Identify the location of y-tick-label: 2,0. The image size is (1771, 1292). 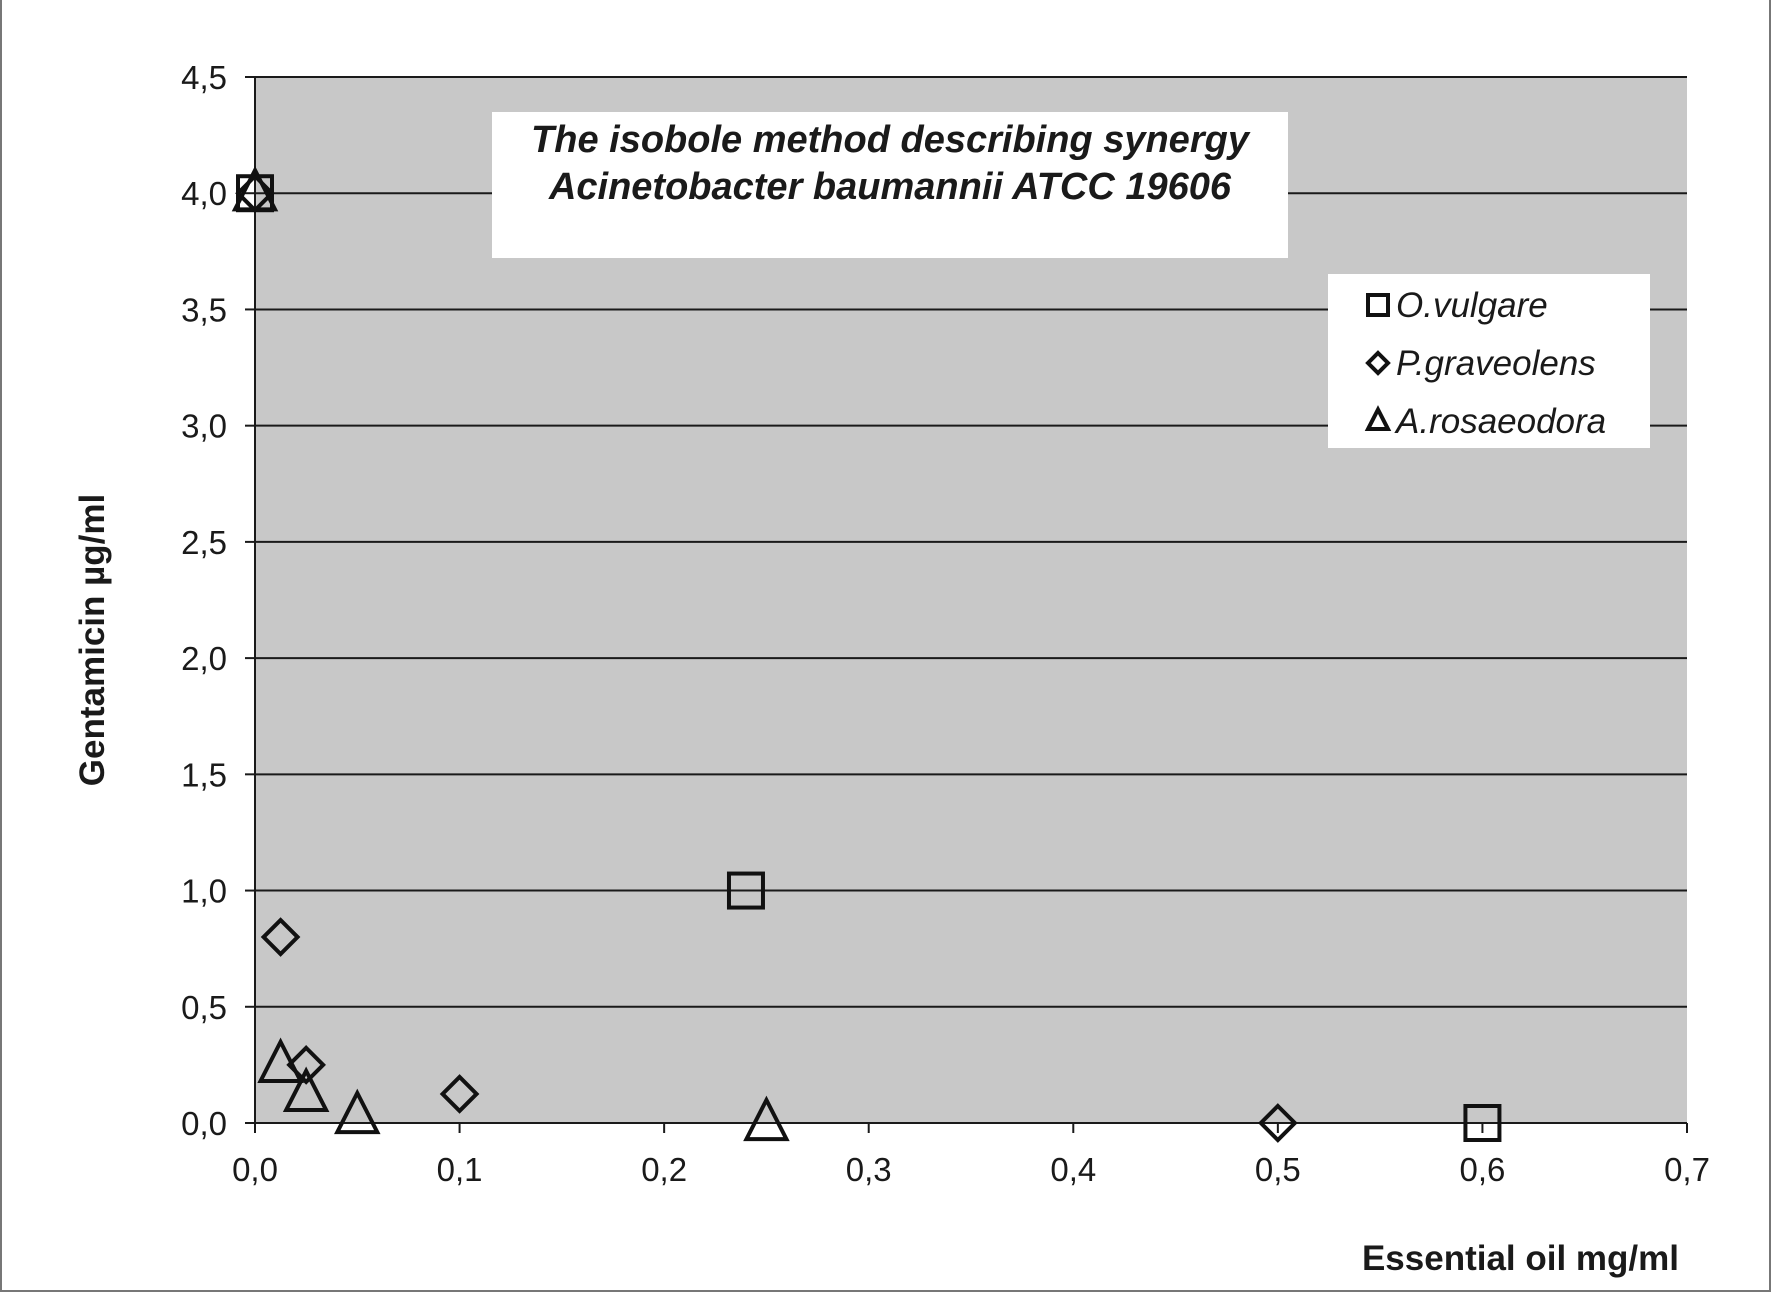
(204, 658).